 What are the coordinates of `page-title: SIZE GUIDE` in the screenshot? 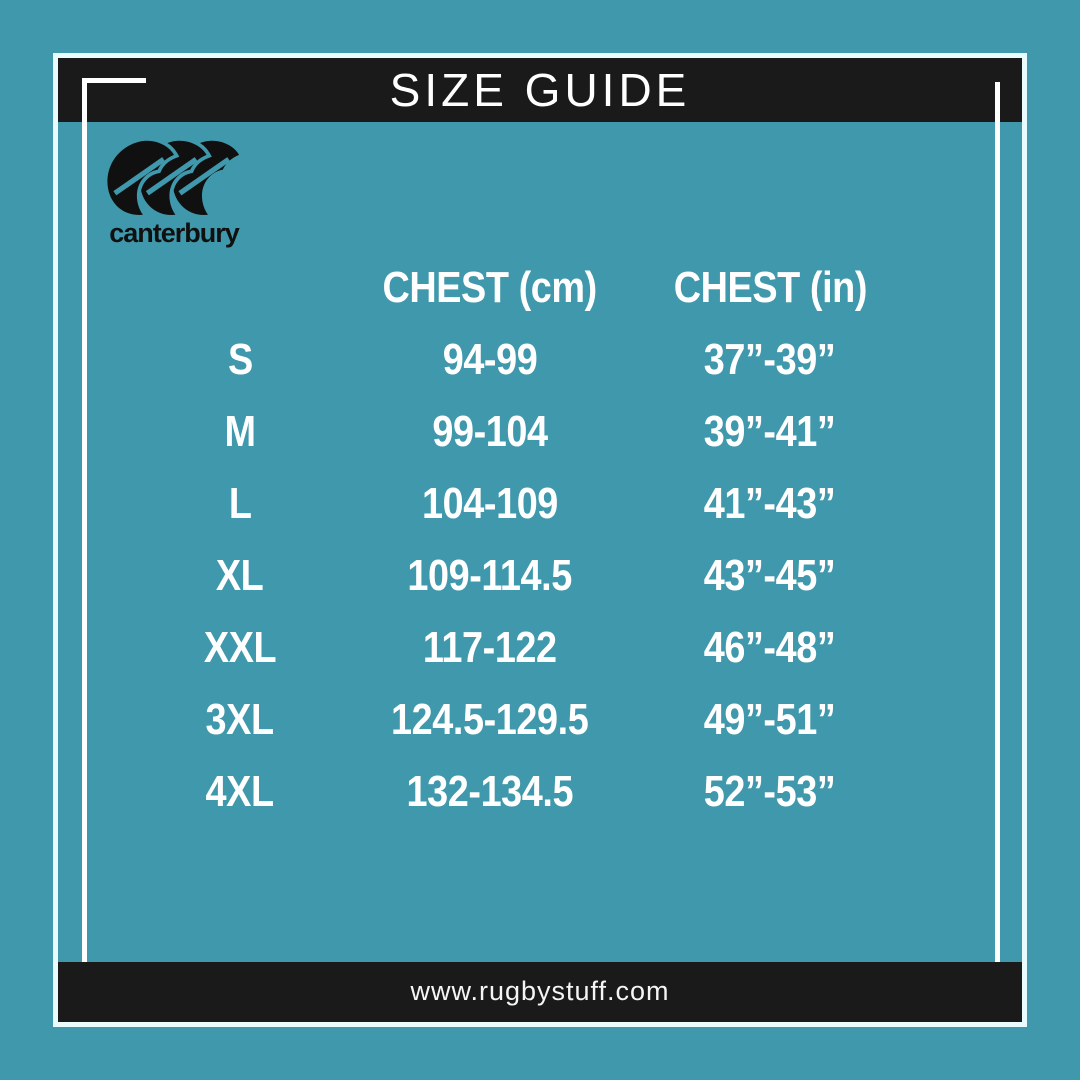 It's located at (540, 90).